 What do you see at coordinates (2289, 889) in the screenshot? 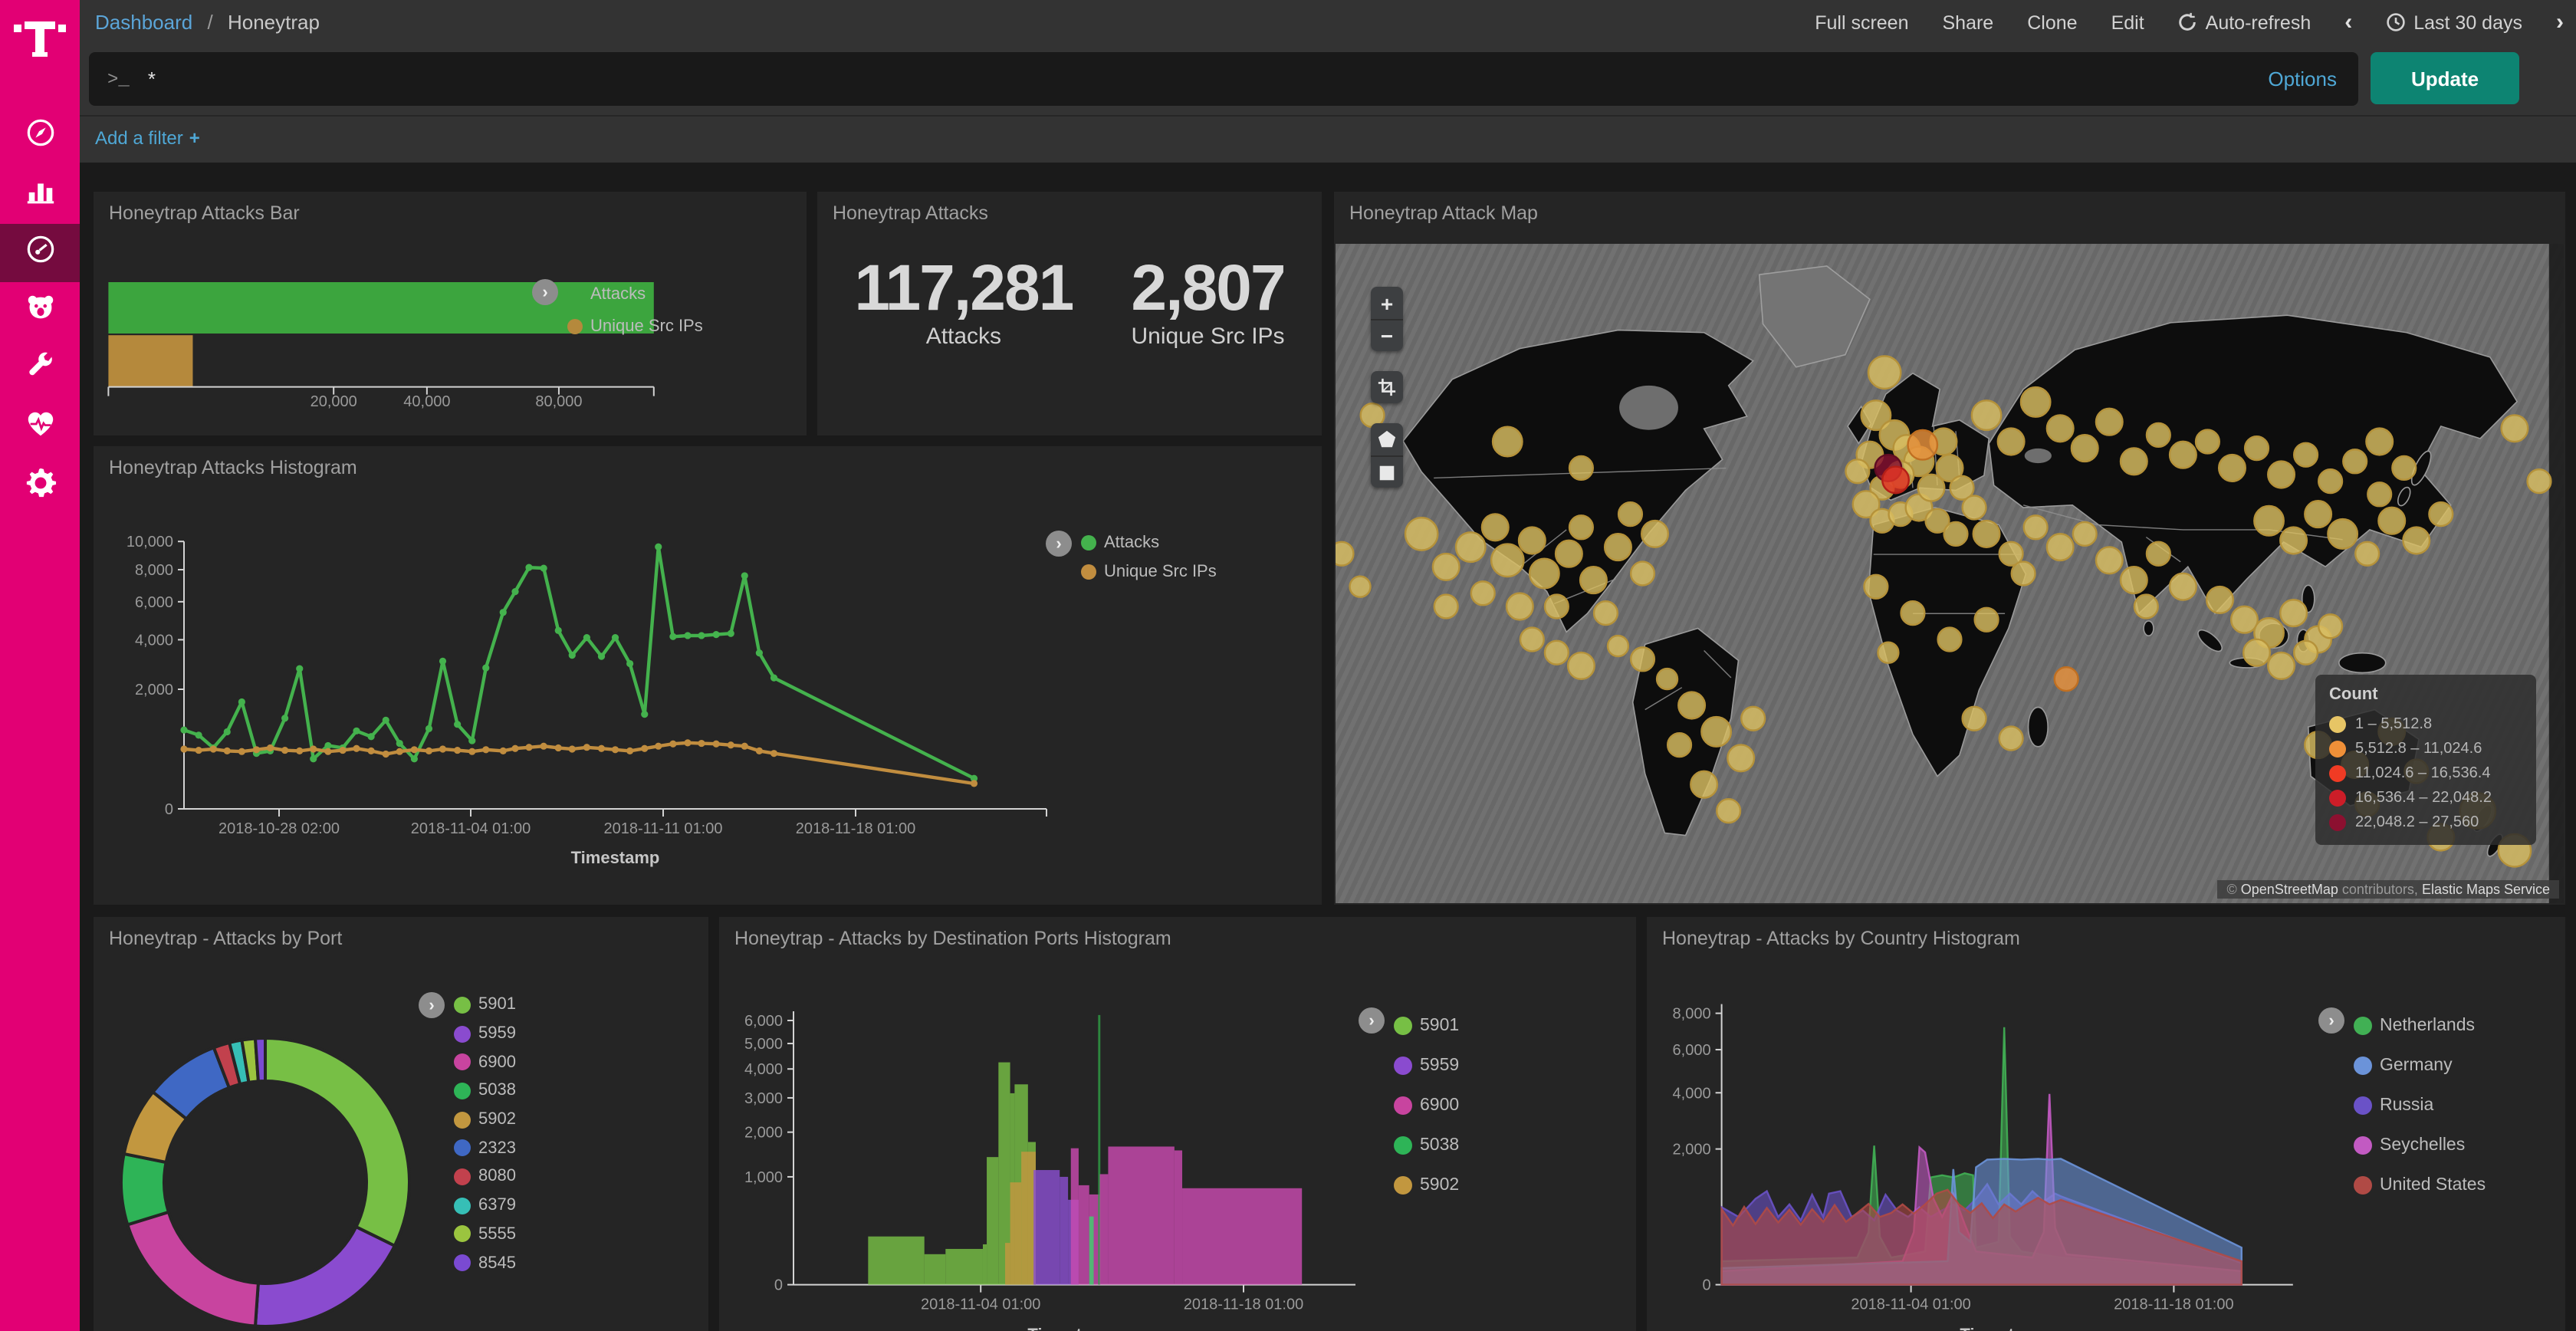
I see `attribution-link: OpenStreetMap` at bounding box center [2289, 889].